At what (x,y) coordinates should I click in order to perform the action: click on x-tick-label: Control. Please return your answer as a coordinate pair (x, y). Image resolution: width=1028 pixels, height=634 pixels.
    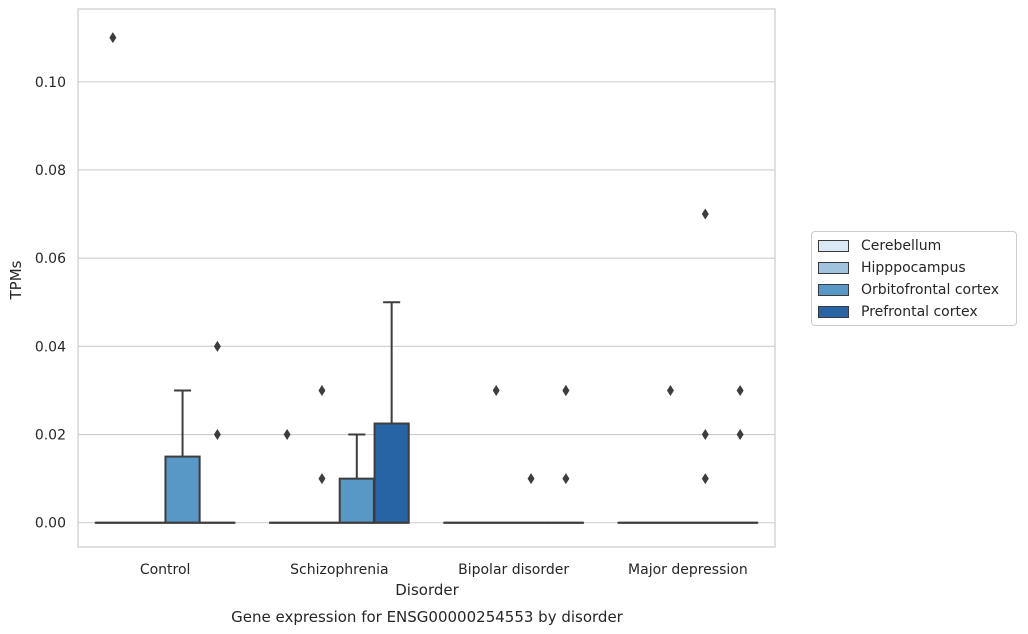
    Looking at the image, I should click on (165, 570).